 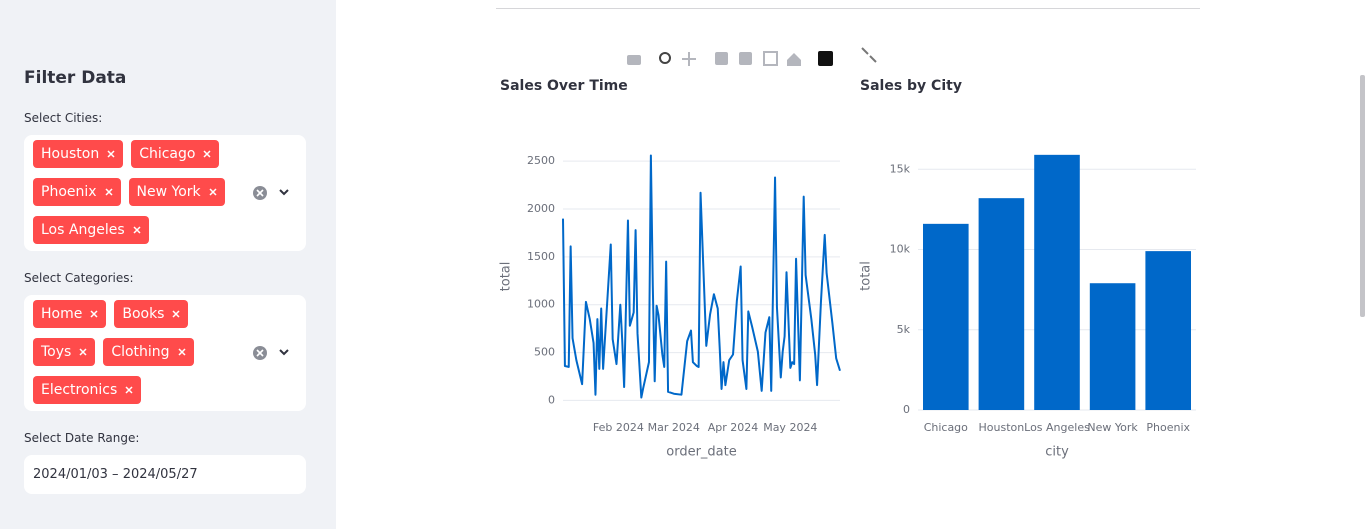 What do you see at coordinates (140, 352) in the screenshot?
I see `chip-label: Clothing` at bounding box center [140, 352].